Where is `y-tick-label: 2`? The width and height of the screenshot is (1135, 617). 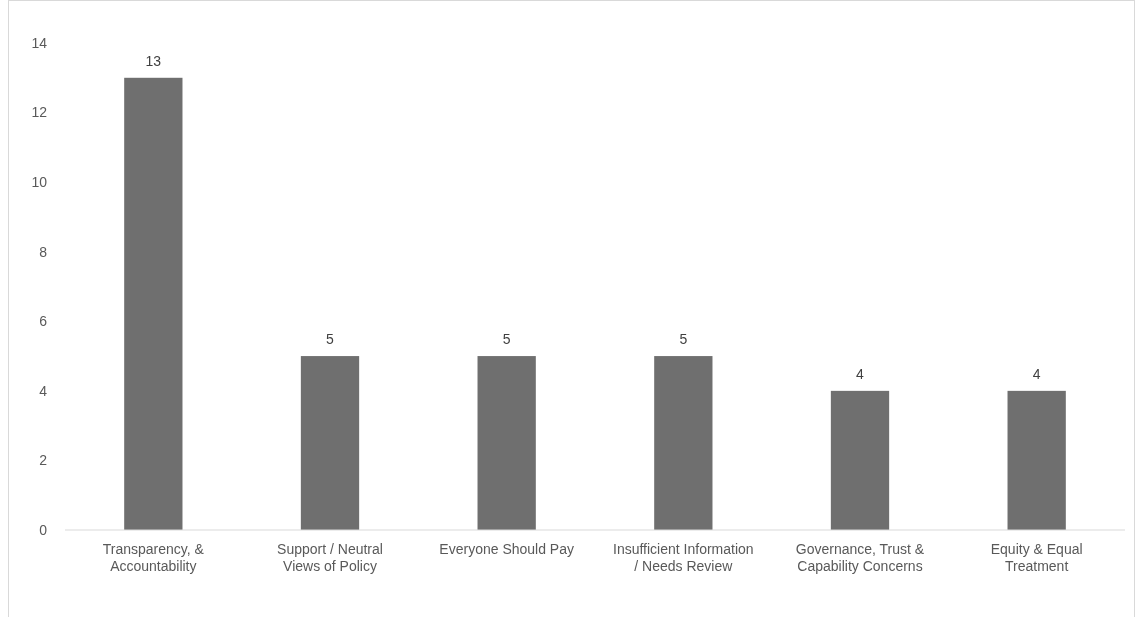 y-tick-label: 2 is located at coordinates (43, 460).